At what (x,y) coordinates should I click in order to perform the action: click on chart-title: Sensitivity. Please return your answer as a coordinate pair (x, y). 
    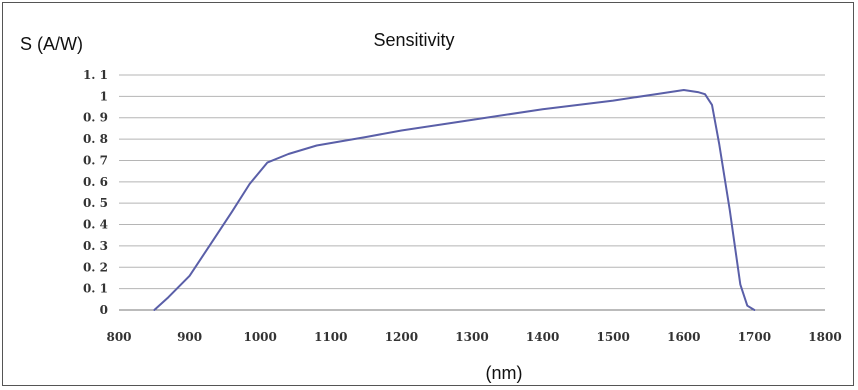
    Looking at the image, I should click on (413, 40).